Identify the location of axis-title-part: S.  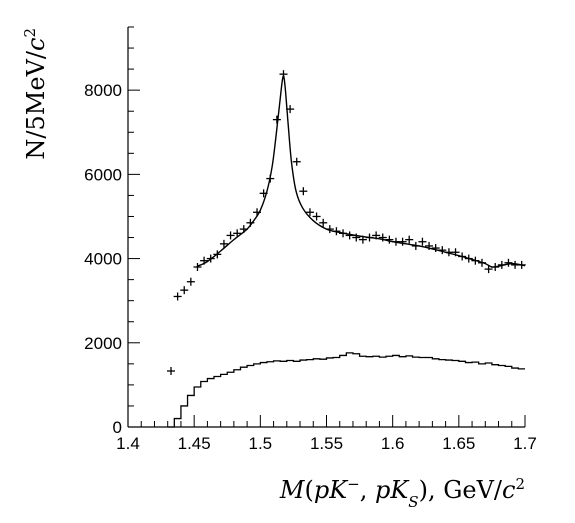
(413, 502).